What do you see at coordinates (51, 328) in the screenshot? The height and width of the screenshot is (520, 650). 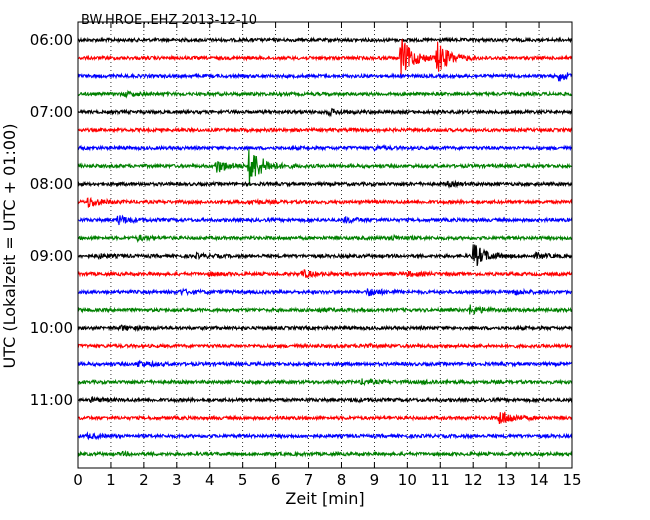 I see `y-tick-label: 10:00` at bounding box center [51, 328].